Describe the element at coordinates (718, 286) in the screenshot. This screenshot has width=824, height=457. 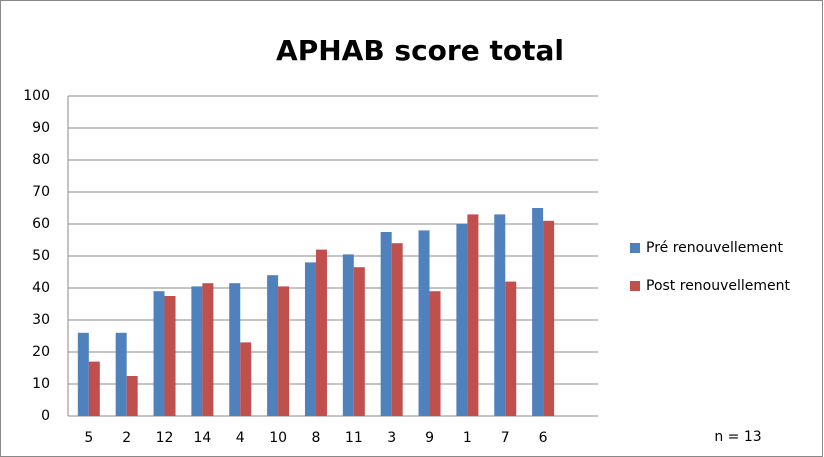
I see `legend-label: Post renouvellement` at that location.